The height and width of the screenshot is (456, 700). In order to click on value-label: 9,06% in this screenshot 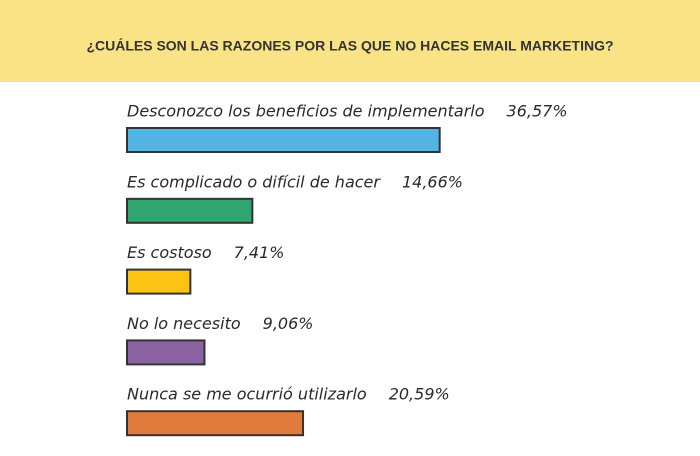, I will do `click(288, 323)`.